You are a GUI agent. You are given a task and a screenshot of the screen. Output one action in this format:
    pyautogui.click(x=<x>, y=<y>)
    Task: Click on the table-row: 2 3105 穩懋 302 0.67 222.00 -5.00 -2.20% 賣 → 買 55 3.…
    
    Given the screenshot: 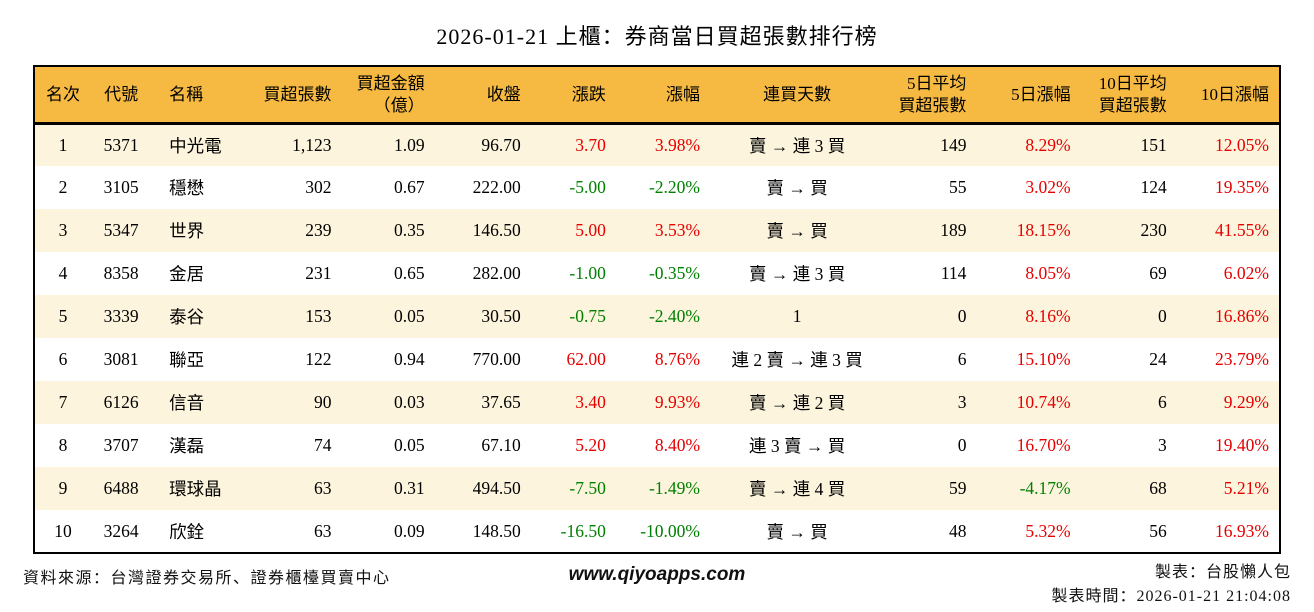 What is the action you would take?
    pyautogui.click(x=657, y=188)
    